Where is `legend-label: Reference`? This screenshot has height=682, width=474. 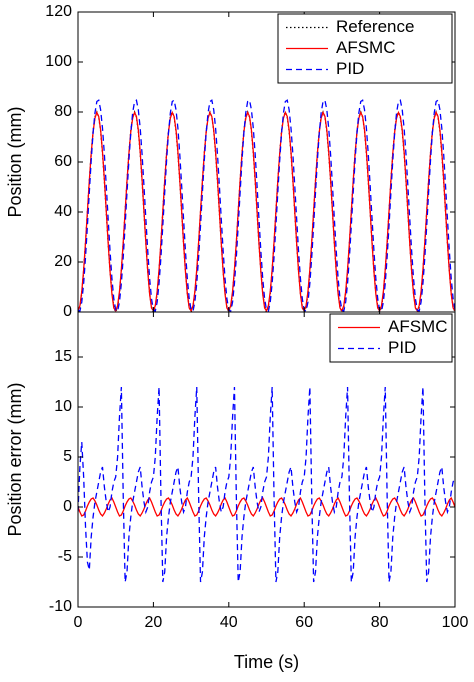
legend-label: Reference is located at coordinates (375, 26).